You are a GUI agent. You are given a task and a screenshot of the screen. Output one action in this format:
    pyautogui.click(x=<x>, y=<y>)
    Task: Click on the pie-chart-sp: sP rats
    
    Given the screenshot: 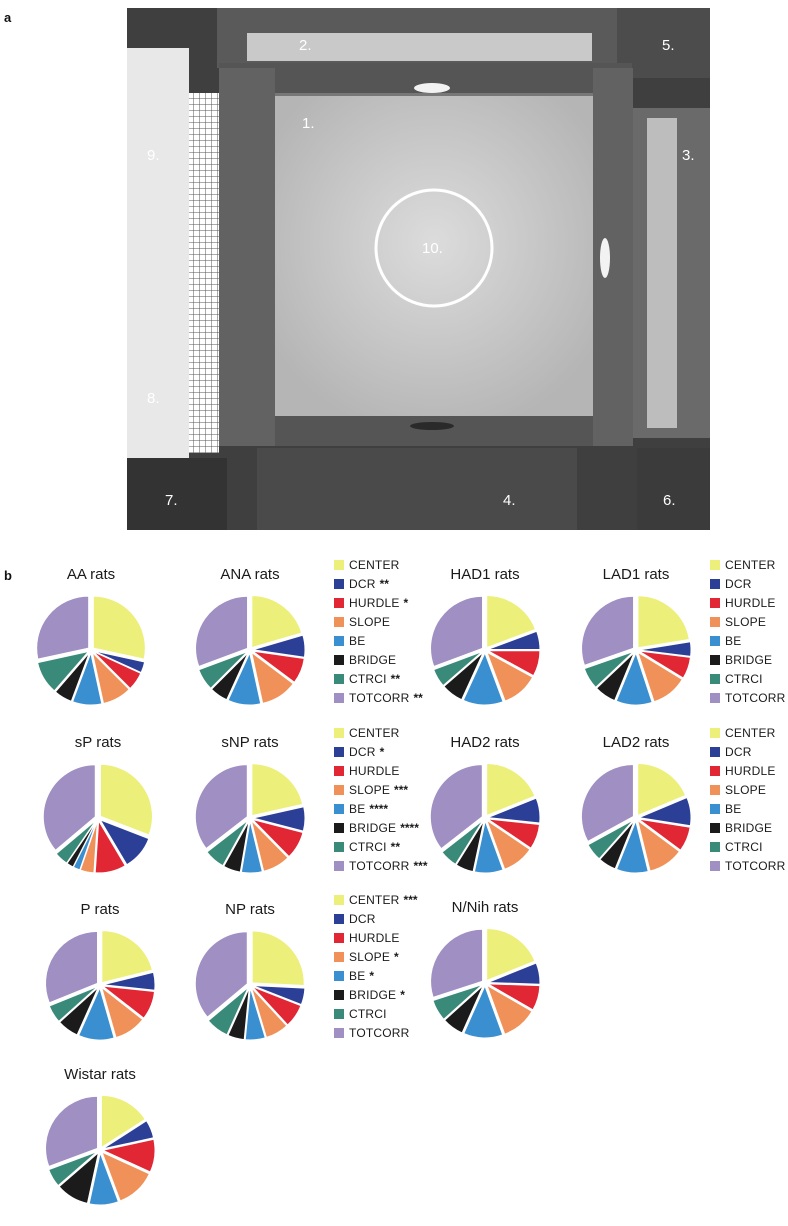 What is the action you would take?
    pyautogui.click(x=113, y=814)
    